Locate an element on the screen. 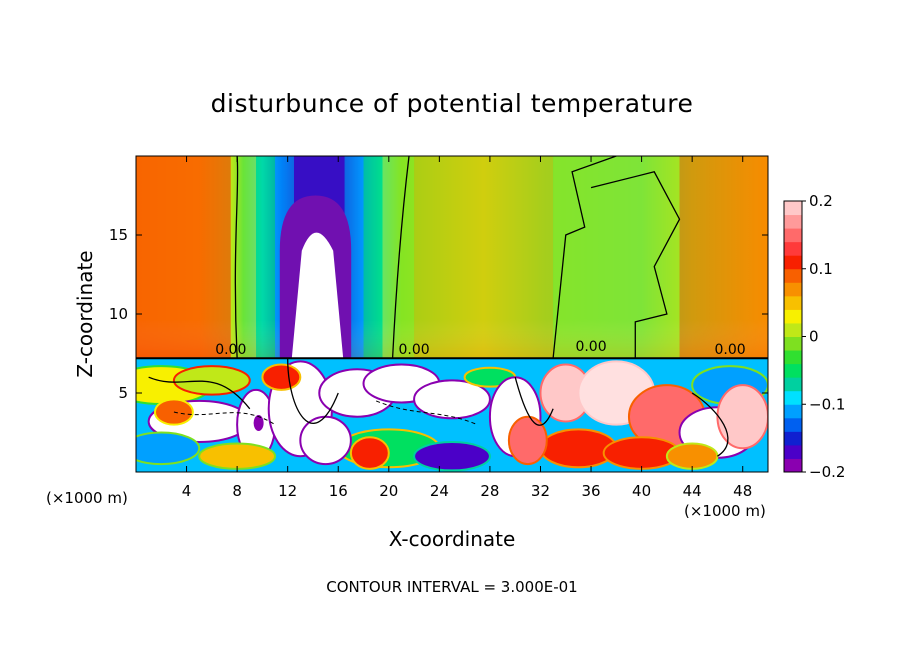 Image resolution: width=904 pixels, height=654 pixels. colorbar-tick-label: 0.2 is located at coordinates (821, 201).